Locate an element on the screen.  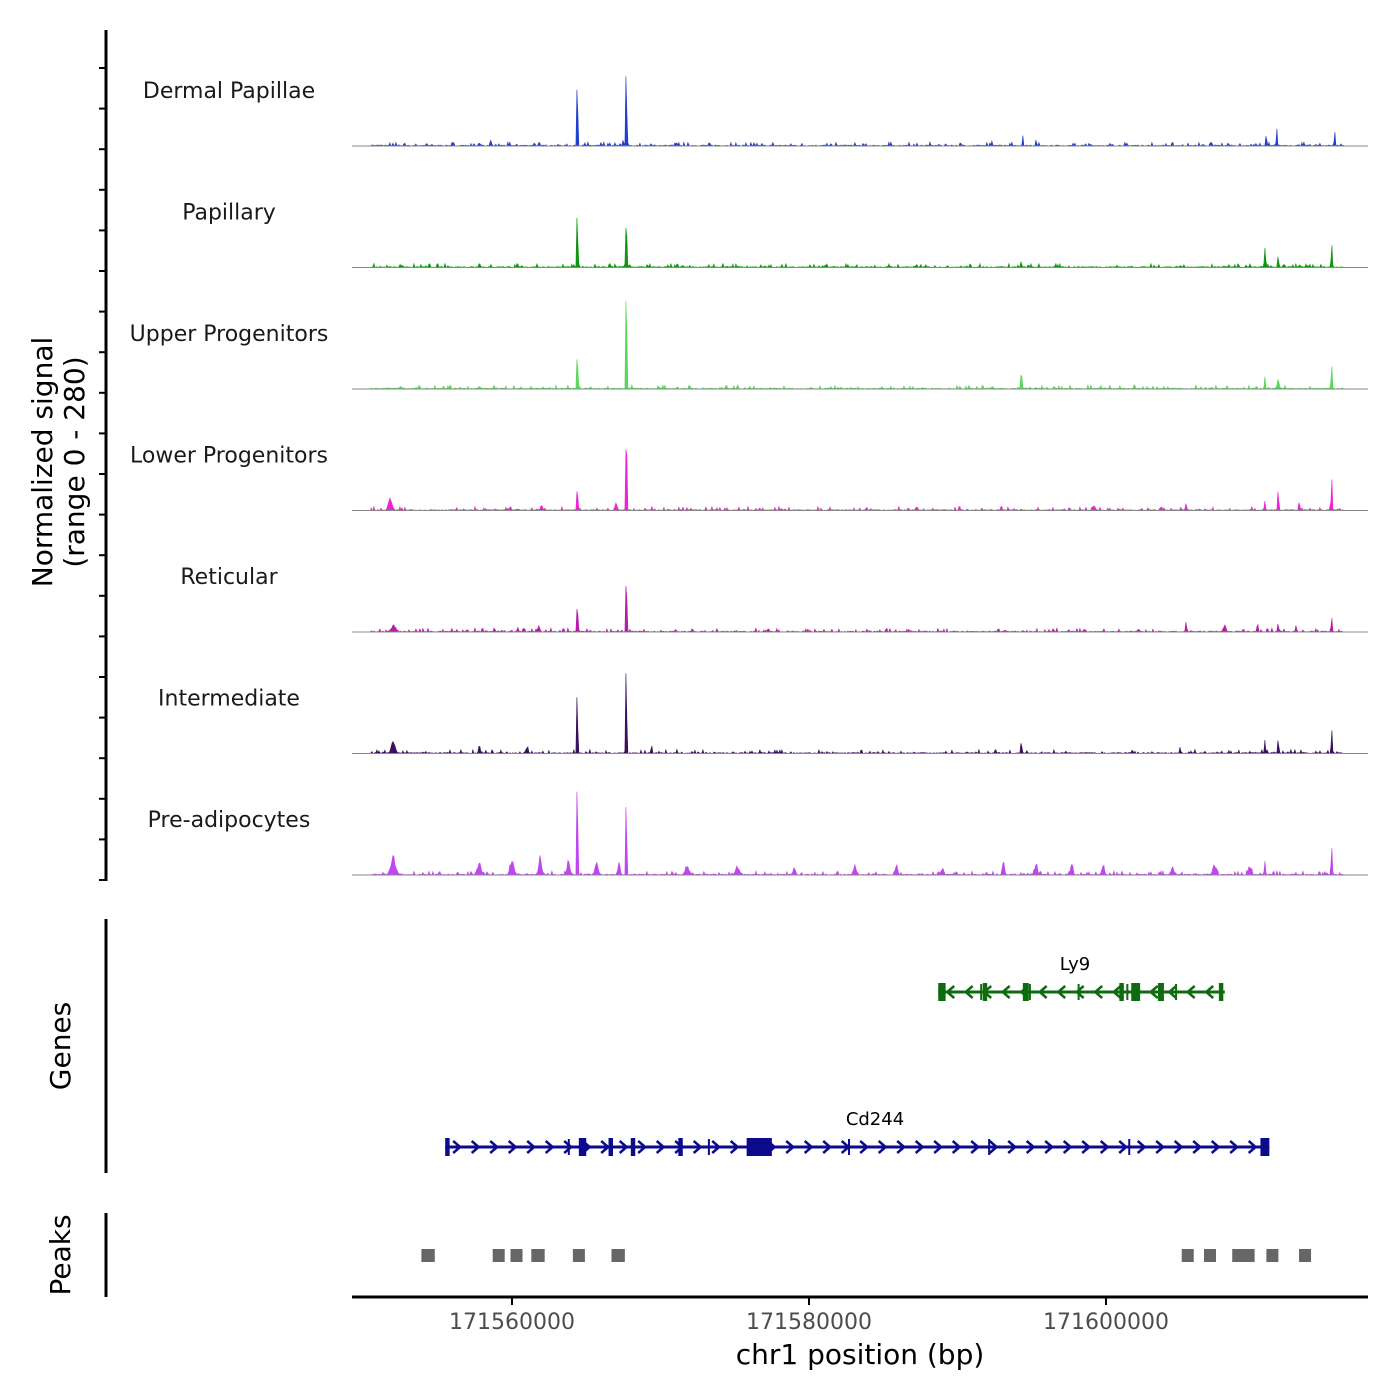
y-axis-range: (range 0 - 280) is located at coordinates (74, 461).